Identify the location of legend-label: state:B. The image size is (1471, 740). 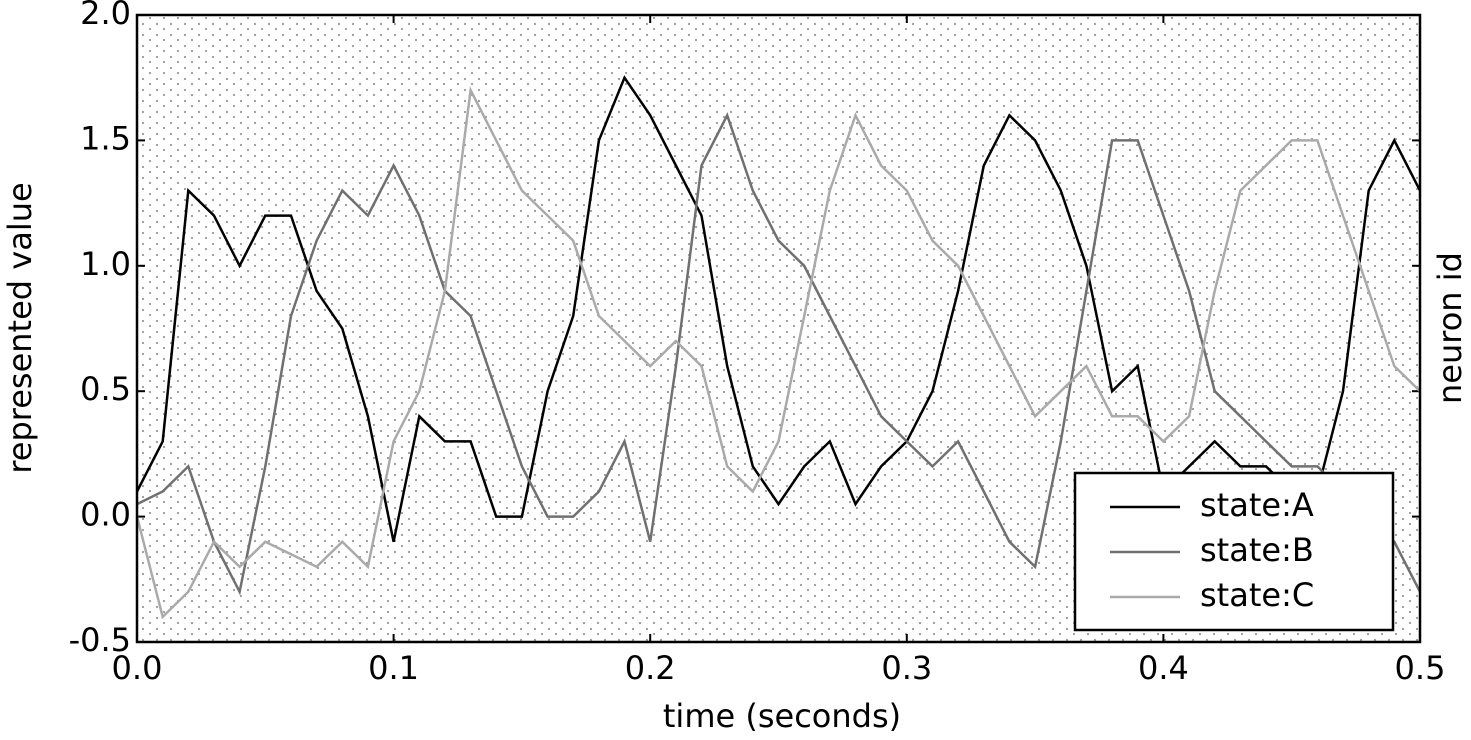
(1257, 550).